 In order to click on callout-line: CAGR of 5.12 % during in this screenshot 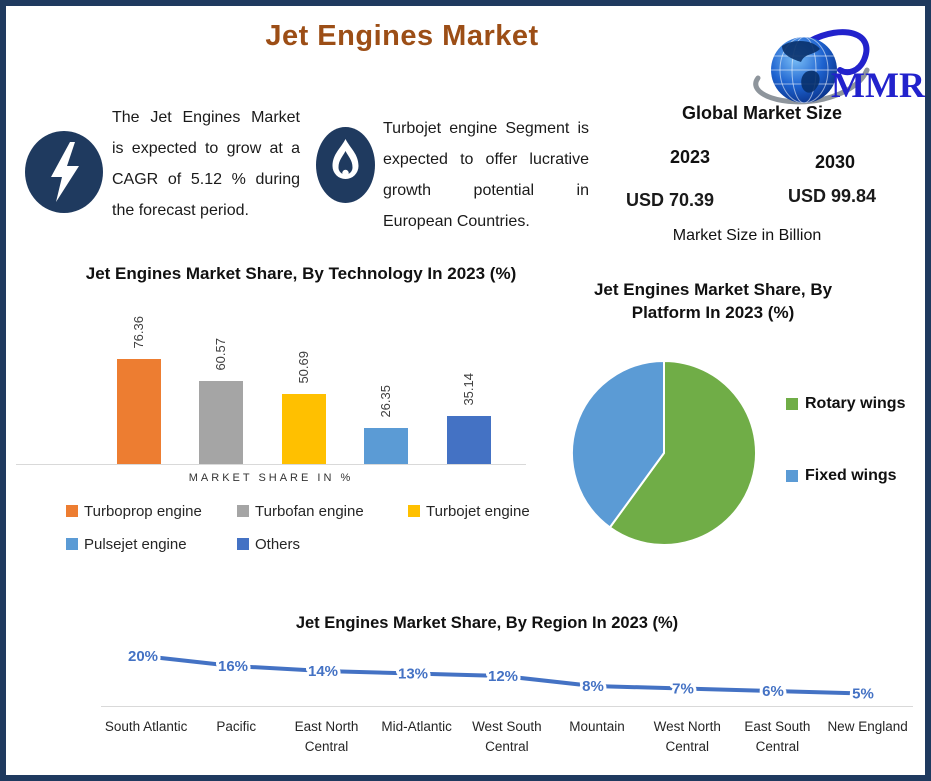, I will do `click(206, 179)`.